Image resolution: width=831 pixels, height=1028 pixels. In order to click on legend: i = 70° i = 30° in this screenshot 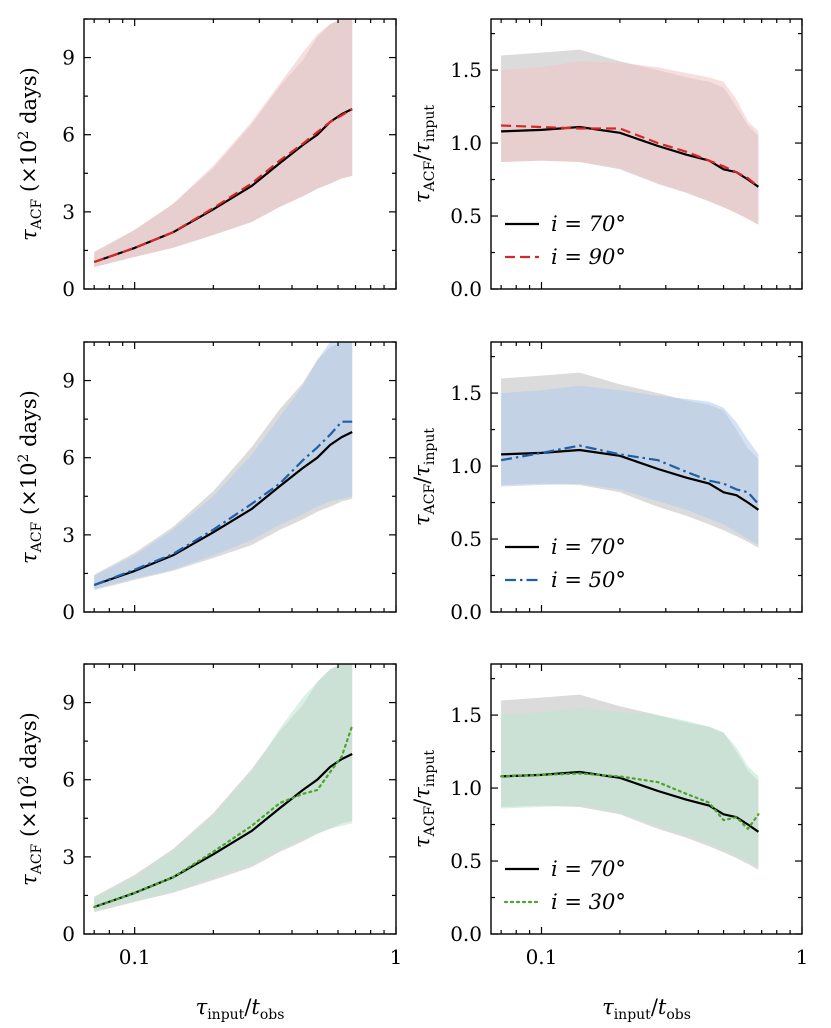, I will do `click(564, 885)`.